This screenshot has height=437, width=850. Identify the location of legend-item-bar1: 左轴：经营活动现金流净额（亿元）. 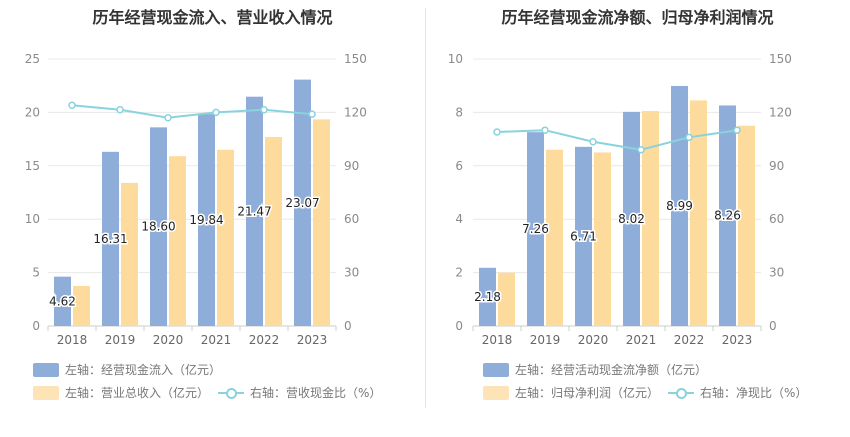
(595, 369).